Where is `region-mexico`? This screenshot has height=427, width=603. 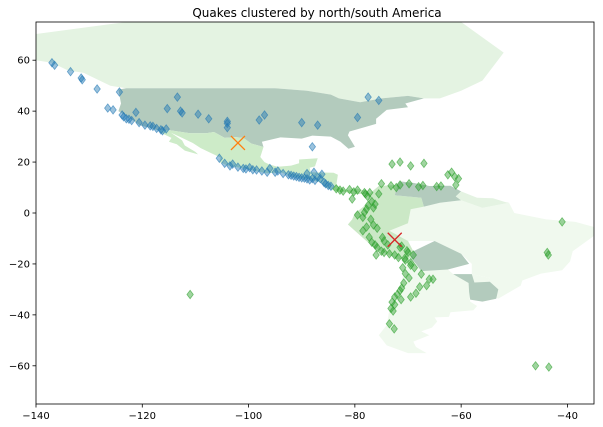
region-mexico is located at coordinates (238, 153).